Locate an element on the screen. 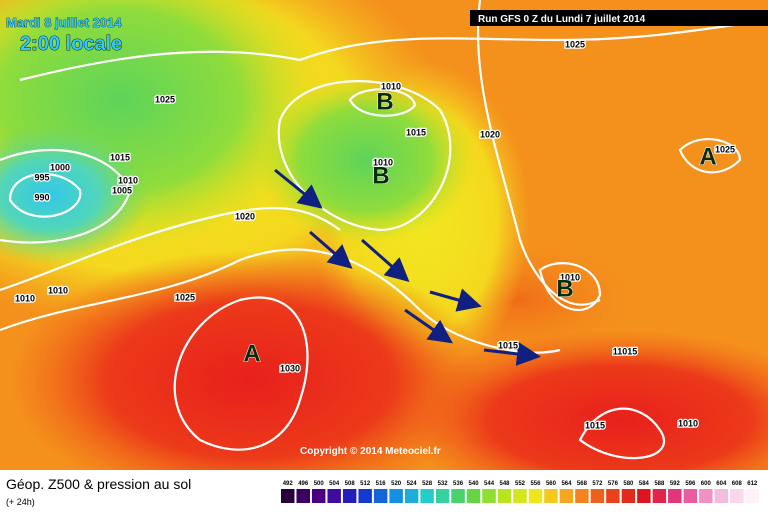  scale-label: 528 is located at coordinates (427, 484).